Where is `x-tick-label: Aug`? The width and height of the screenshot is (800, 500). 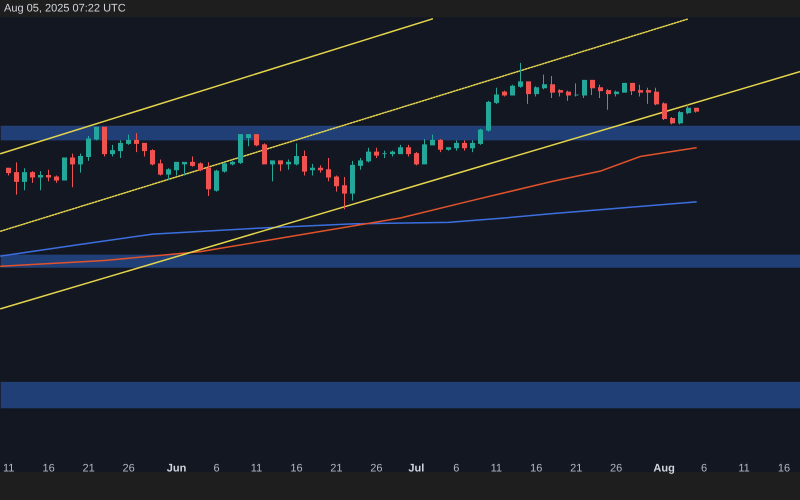
x-tick-label: Aug is located at coordinates (664, 468).